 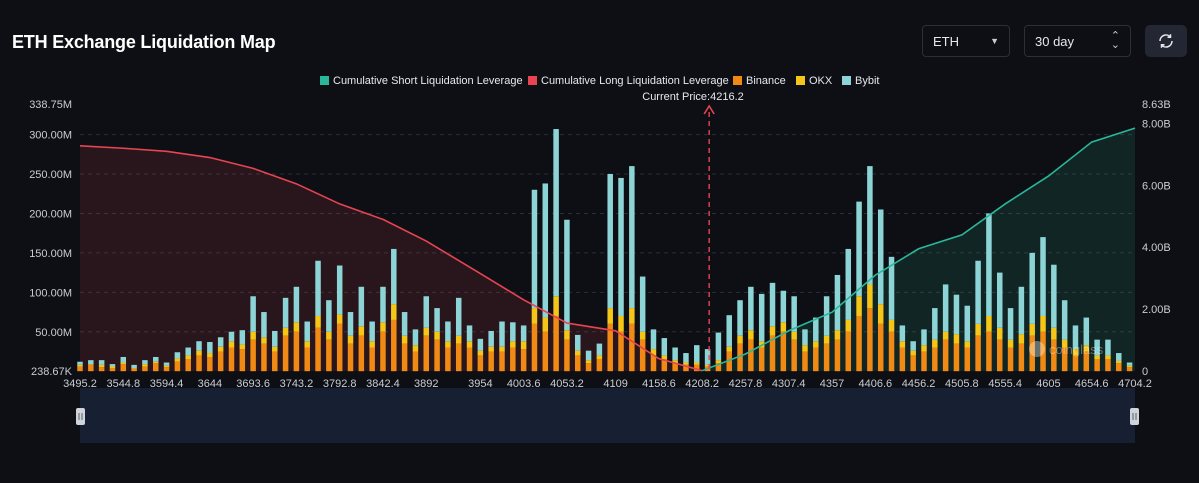 I want to click on x-tick: 4704.2, so click(x=1135, y=384).